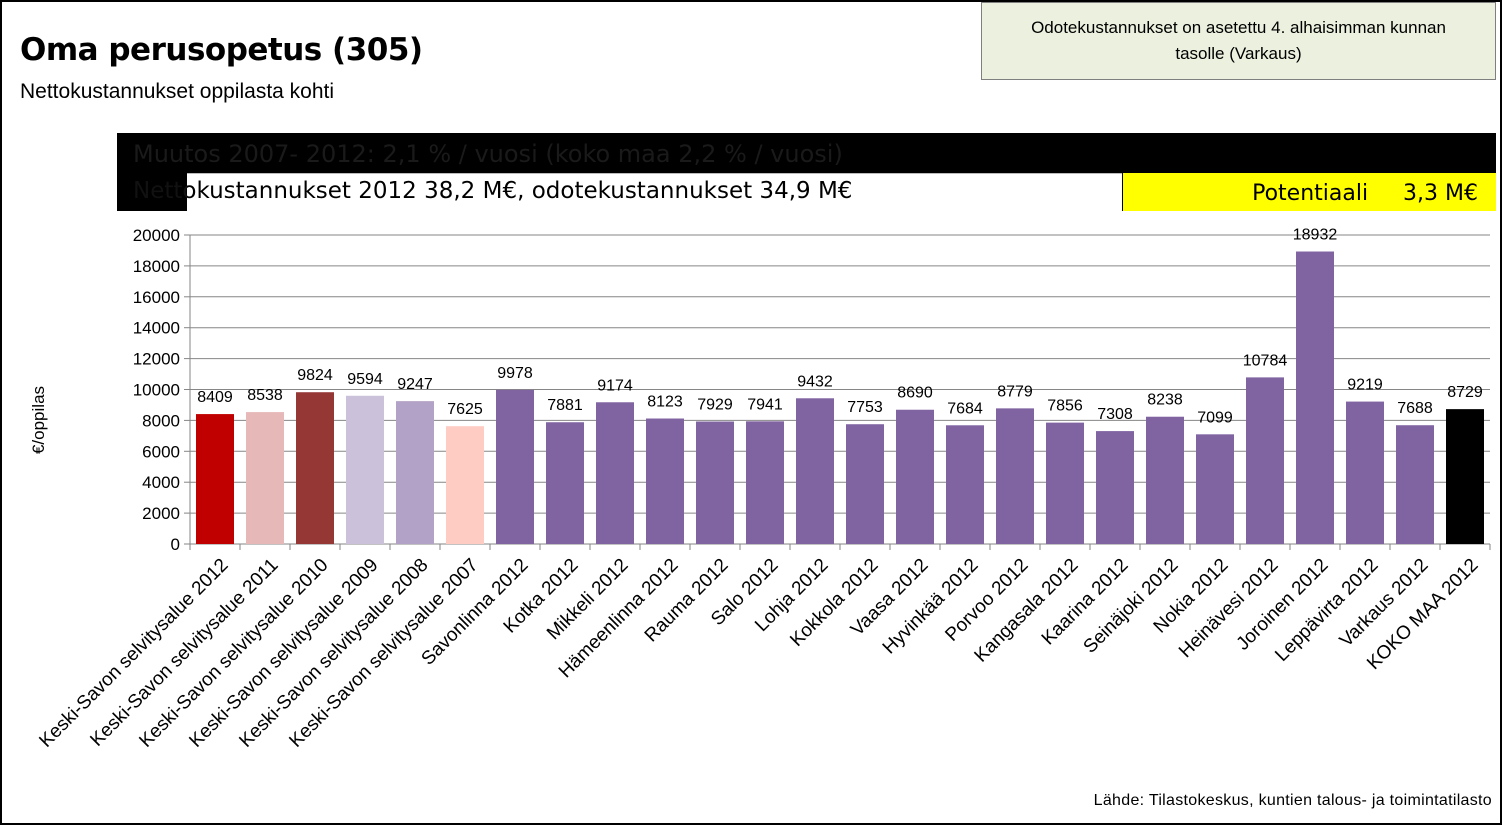 The width and height of the screenshot is (1502, 825). Describe the element at coordinates (1165, 400) in the screenshot. I see `data-label: 8238` at that location.